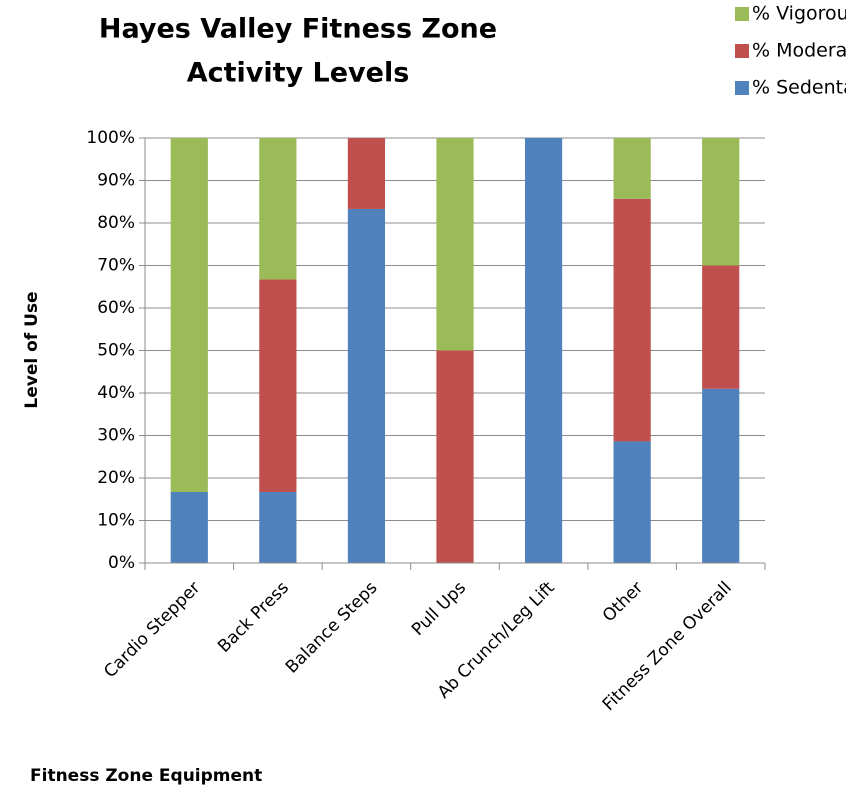 Image resolution: width=846 pixels, height=794 pixels. I want to click on x-axis-title: Fitness Zone Equipment, so click(146, 776).